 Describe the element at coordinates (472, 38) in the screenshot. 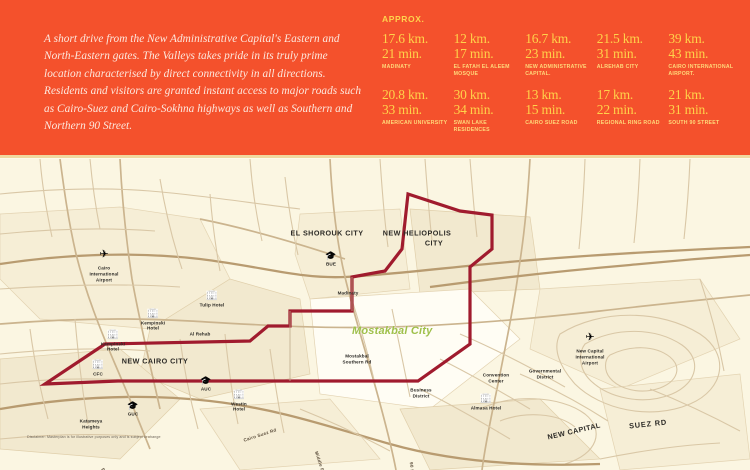

I see `distance-km: 12 km.` at that location.